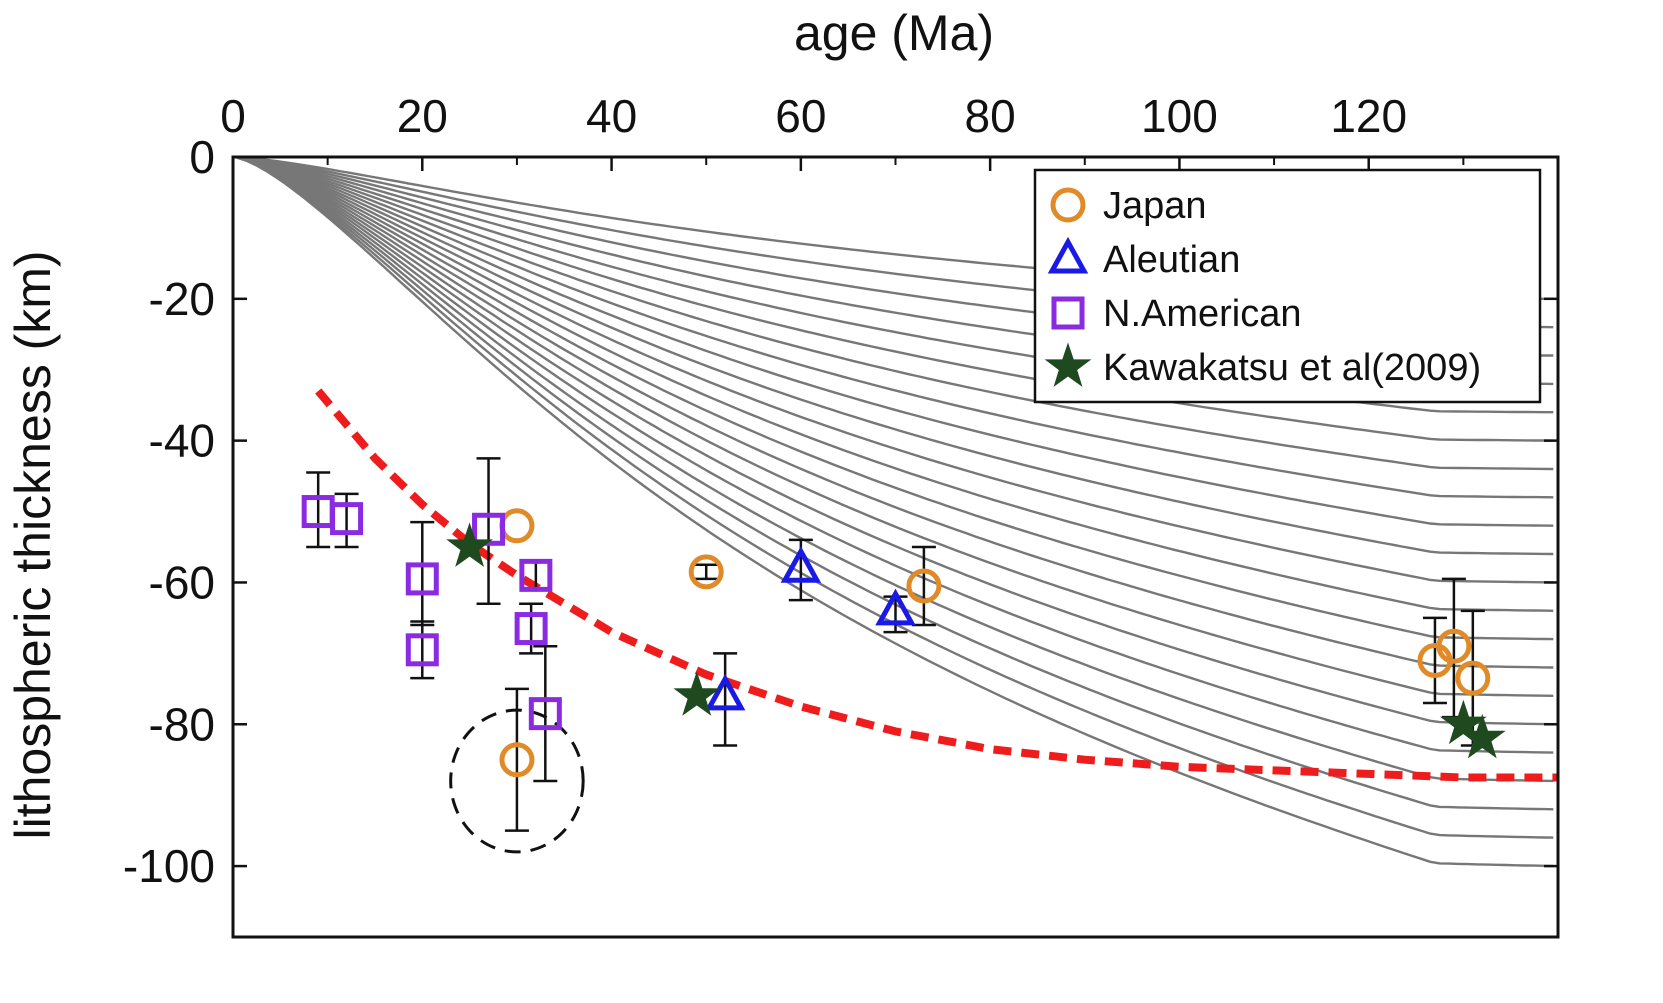 Image resolution: width=1663 pixels, height=1003 pixels. I want to click on x-tick-label: 20, so click(422, 116).